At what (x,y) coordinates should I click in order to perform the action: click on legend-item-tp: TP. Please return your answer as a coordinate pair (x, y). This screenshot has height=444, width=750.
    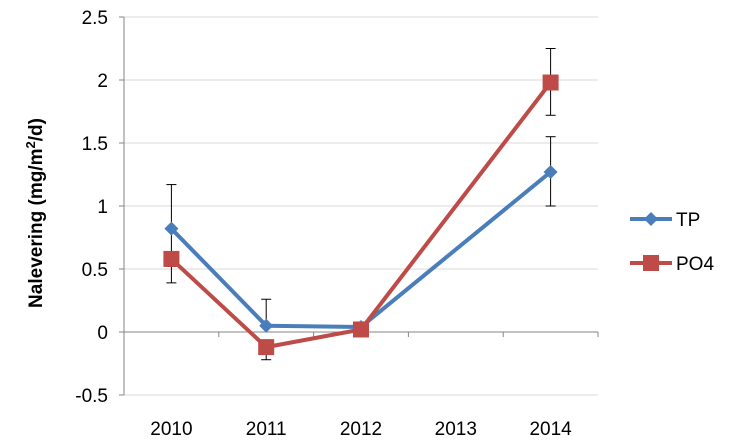
    Looking at the image, I should click on (665, 220).